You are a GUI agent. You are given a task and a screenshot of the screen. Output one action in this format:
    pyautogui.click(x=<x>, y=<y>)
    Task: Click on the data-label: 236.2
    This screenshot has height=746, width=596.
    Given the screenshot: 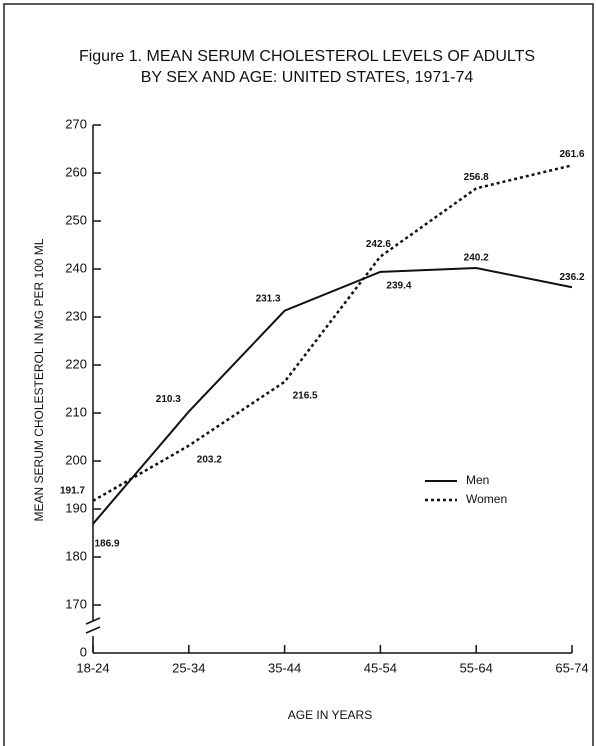 What is the action you would take?
    pyautogui.click(x=571, y=277)
    